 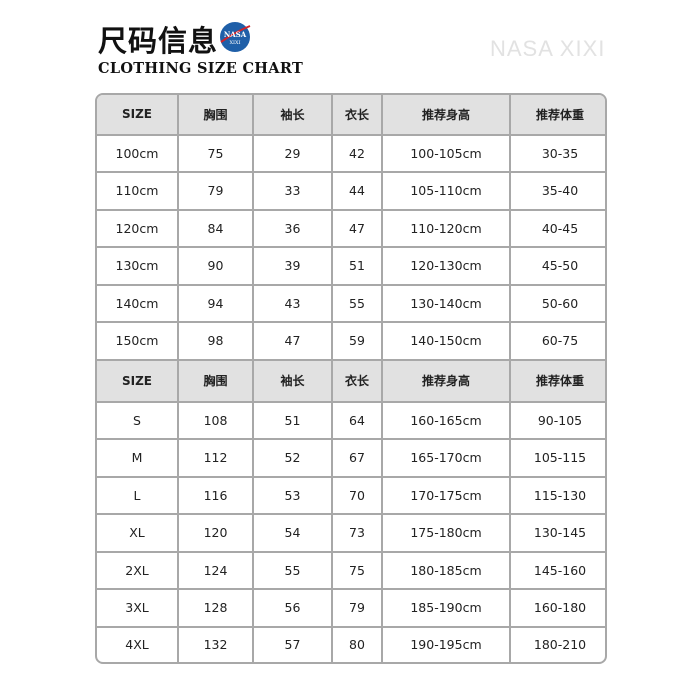 I want to click on table-row: M 112 52 67 165-170cm 105-115, so click(x=351, y=458).